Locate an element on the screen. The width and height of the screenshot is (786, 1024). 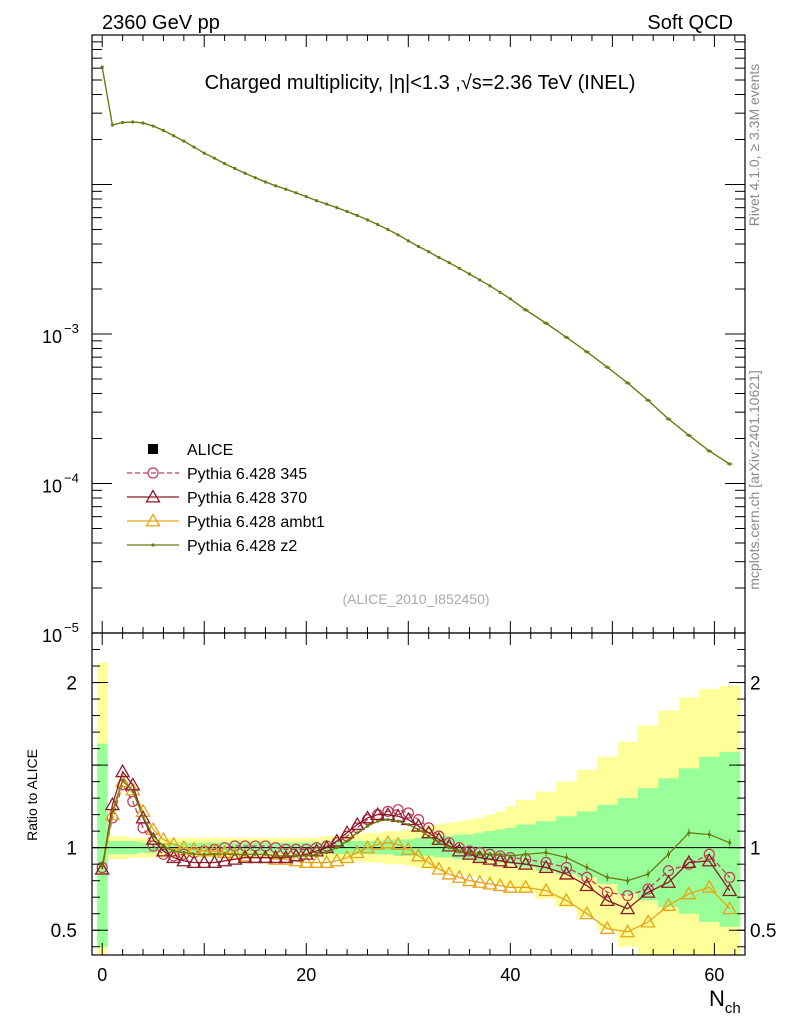
x-tick-label: 60 is located at coordinates (714, 975).